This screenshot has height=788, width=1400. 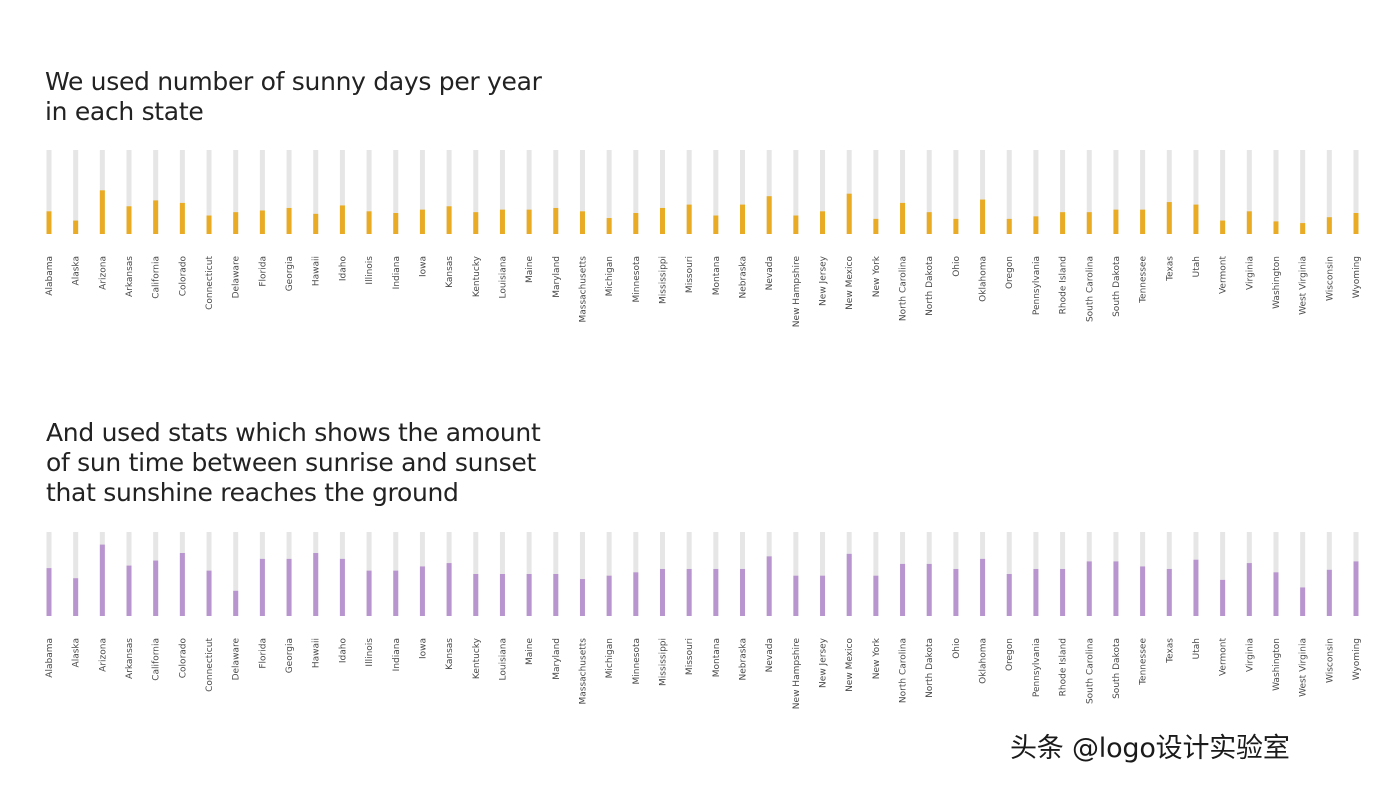 I want to click on sun-time-tick-label: South Carolina, so click(x=1090, y=671).